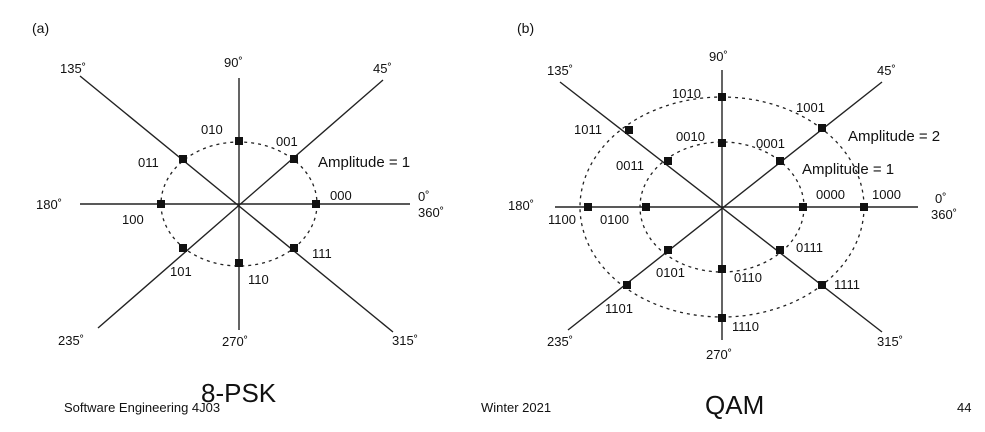 The image size is (985, 432). I want to click on point-label-0001: 0001, so click(770, 143).